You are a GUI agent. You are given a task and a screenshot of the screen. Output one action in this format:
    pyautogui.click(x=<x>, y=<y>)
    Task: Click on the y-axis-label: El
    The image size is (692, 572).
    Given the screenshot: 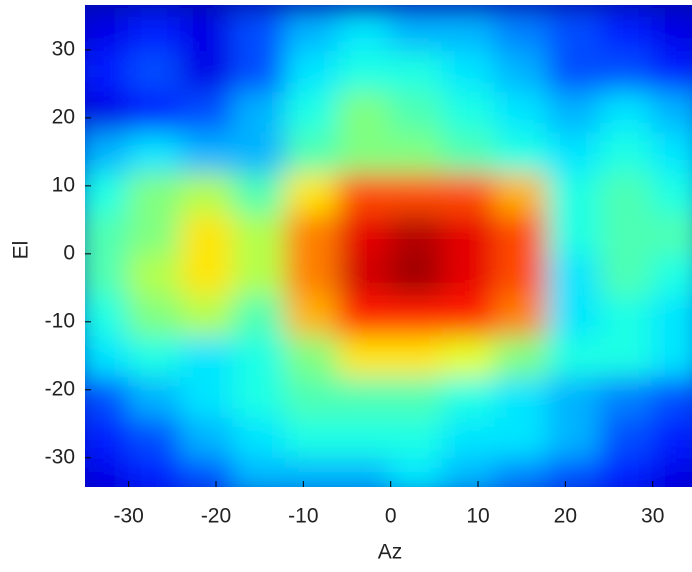 What is the action you would take?
    pyautogui.click(x=21, y=250)
    